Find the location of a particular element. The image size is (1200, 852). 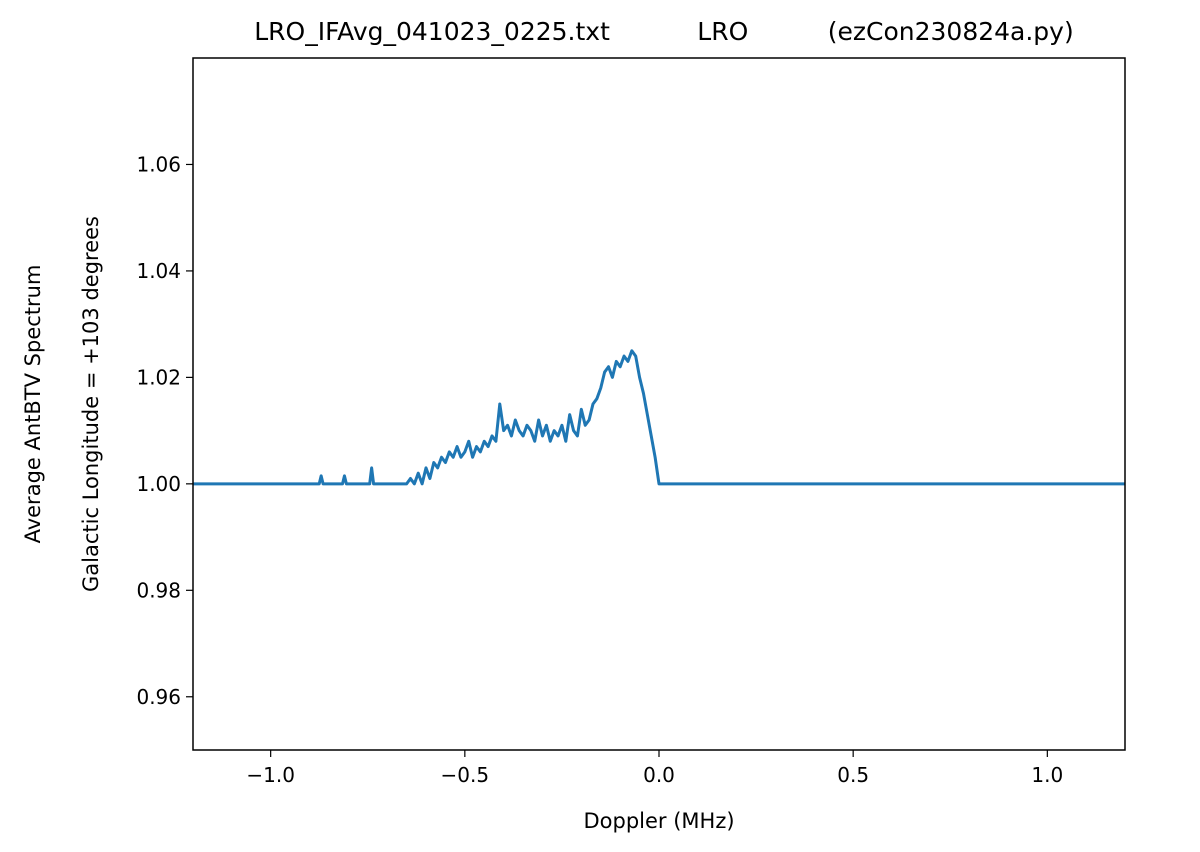

x-tick-label: 0.5 is located at coordinates (853, 775).